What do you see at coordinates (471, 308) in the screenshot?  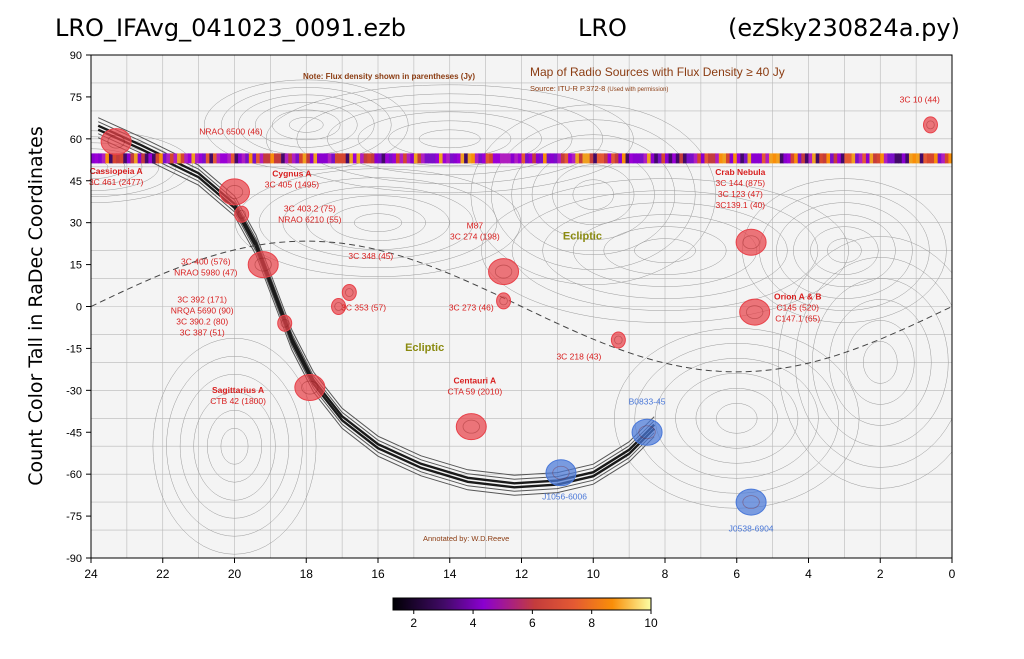 I see `source-label: 3C 273 (46)` at bounding box center [471, 308].